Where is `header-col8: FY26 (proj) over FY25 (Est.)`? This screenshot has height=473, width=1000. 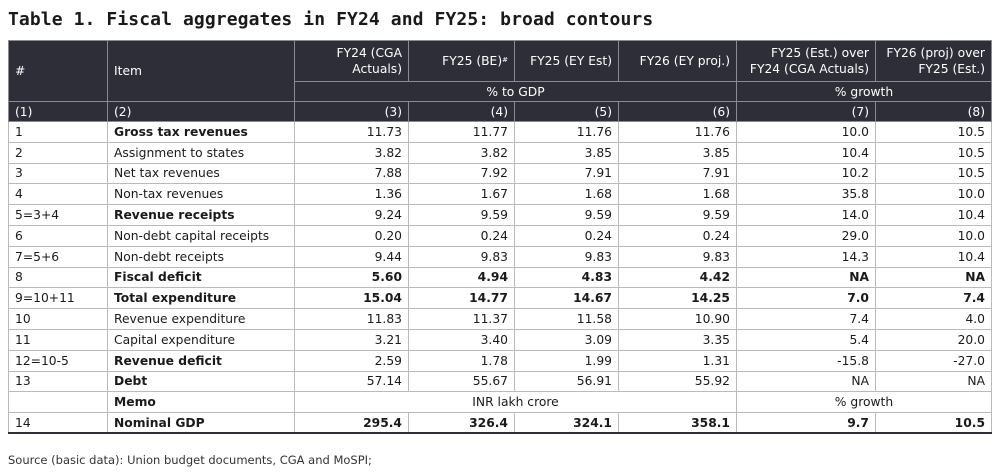 header-col8: FY26 (proj) over FY25 (Est.) is located at coordinates (933, 61).